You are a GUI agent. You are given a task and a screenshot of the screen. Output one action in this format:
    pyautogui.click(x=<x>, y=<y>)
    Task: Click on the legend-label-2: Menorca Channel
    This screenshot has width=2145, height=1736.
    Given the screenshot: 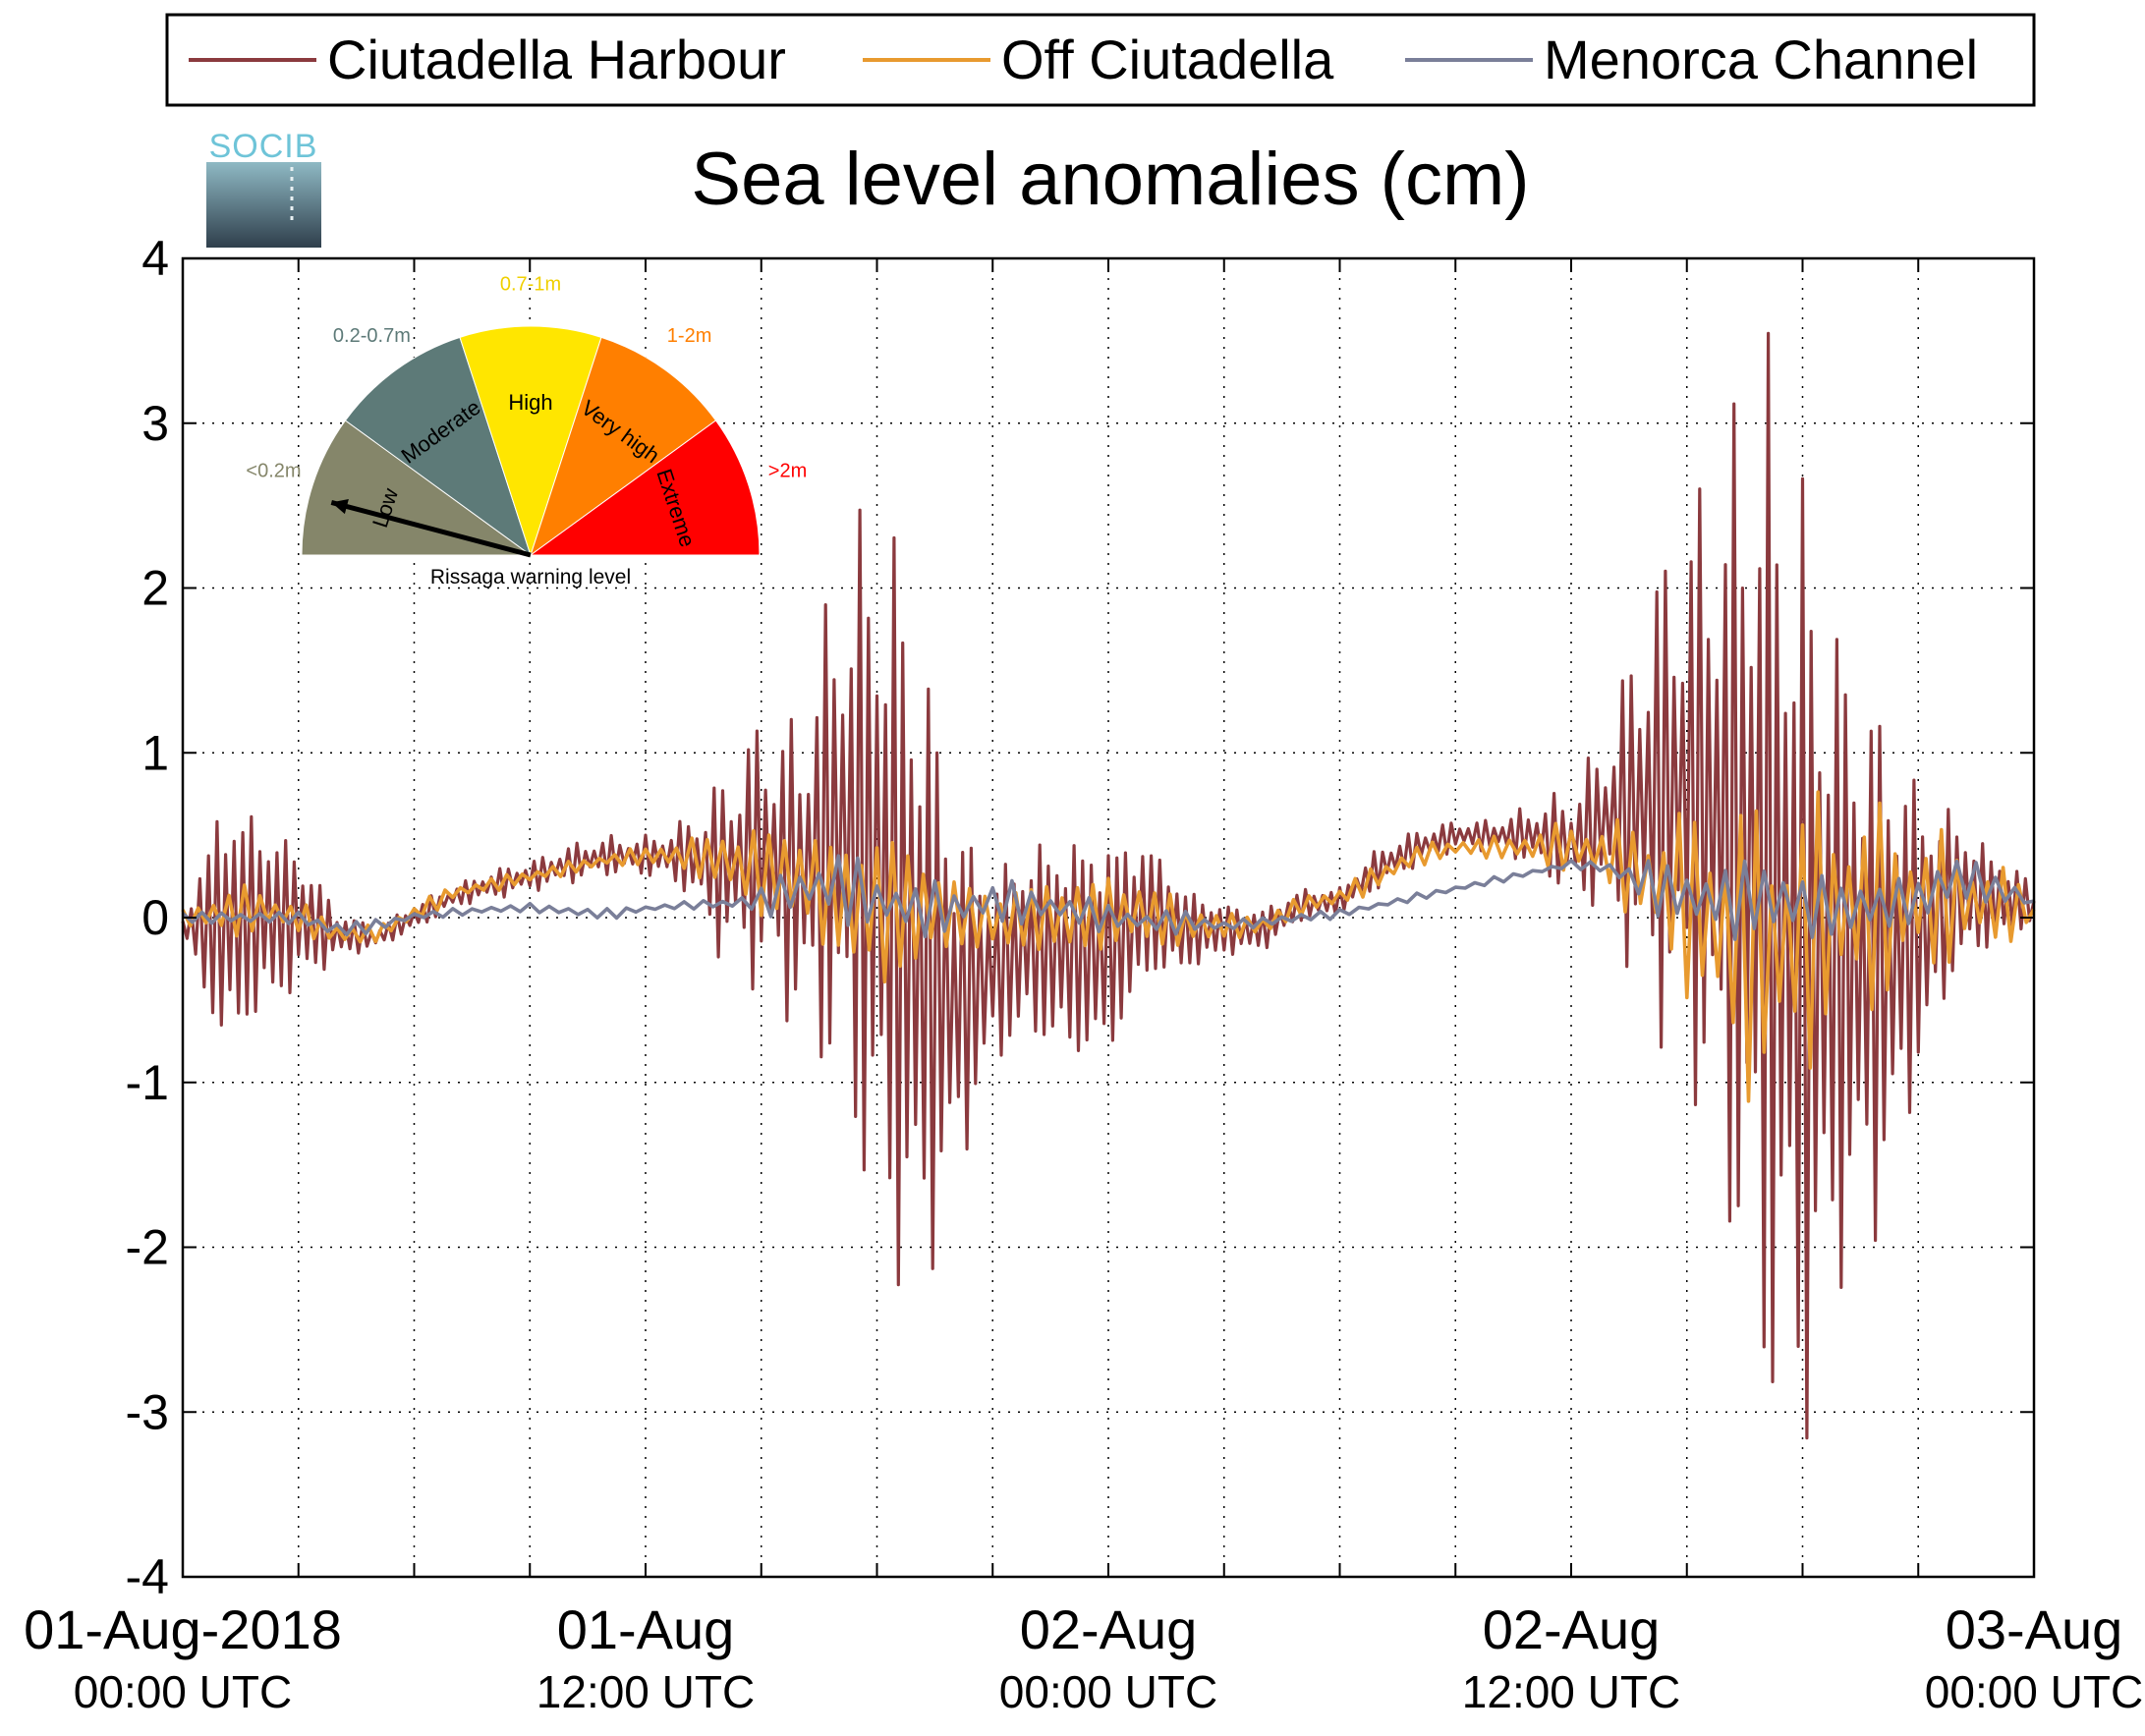 What is the action you would take?
    pyautogui.click(x=1761, y=59)
    